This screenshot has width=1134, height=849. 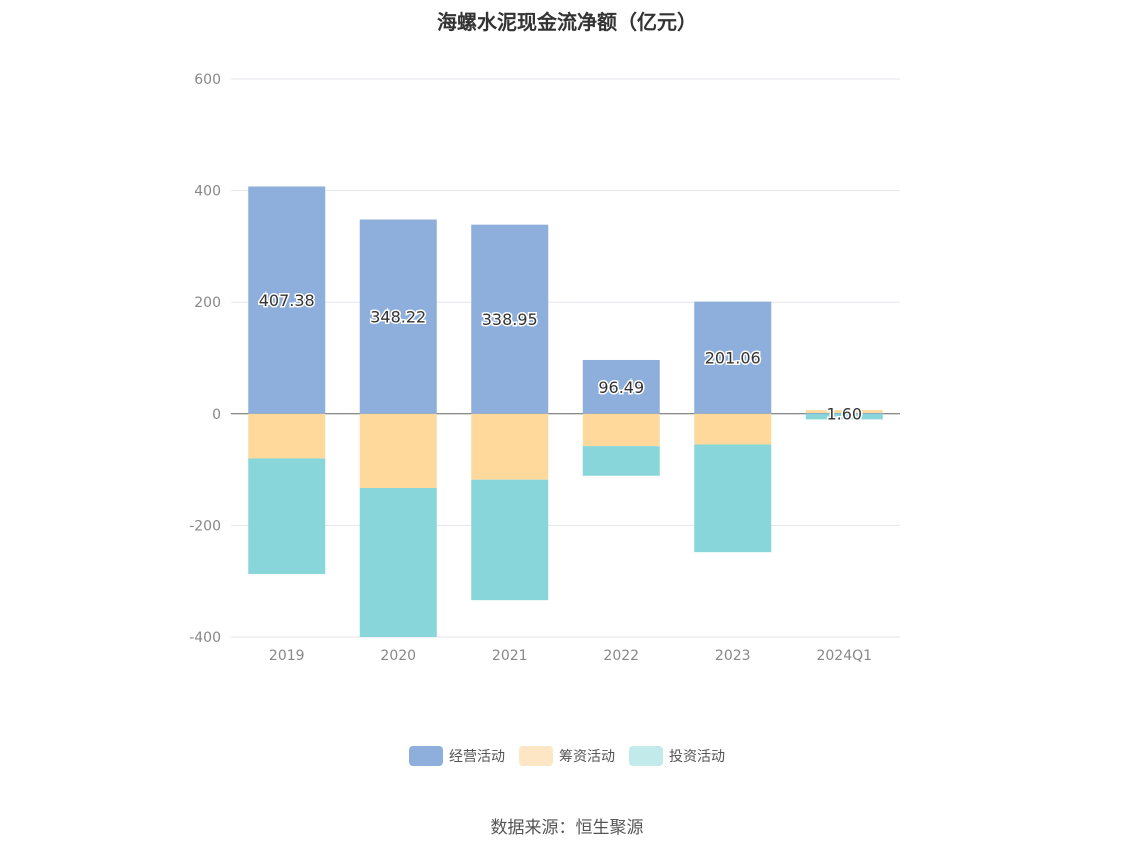 What do you see at coordinates (207, 303) in the screenshot?
I see `y-tick-label: 200` at bounding box center [207, 303].